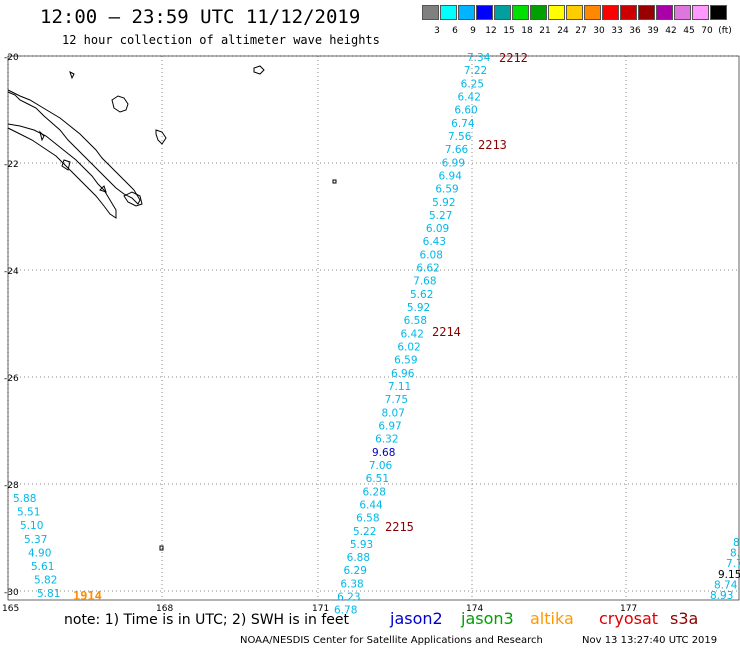 The height and width of the screenshot is (650, 740). I want to click on legend-label: 9, so click(473, 31).